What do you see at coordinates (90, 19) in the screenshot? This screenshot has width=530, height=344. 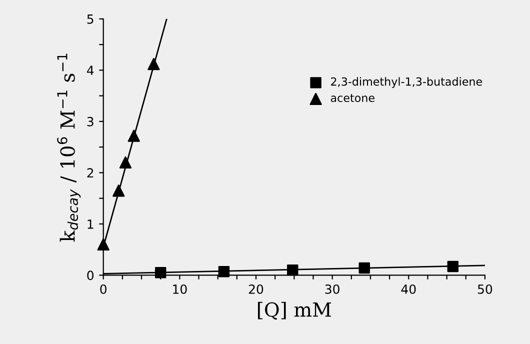 I see `y-tick-label: 5` at bounding box center [90, 19].